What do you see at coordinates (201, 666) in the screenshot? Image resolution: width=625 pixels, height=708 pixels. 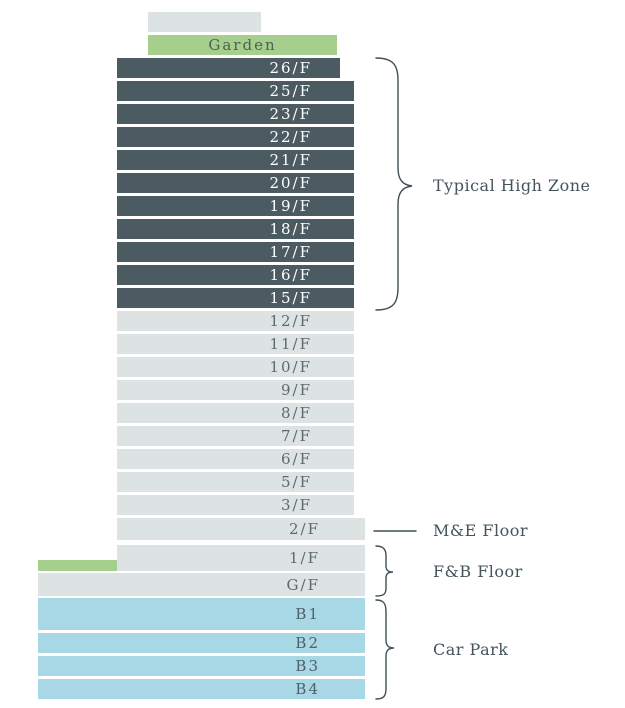 I see `floor-b3: B3` at bounding box center [201, 666].